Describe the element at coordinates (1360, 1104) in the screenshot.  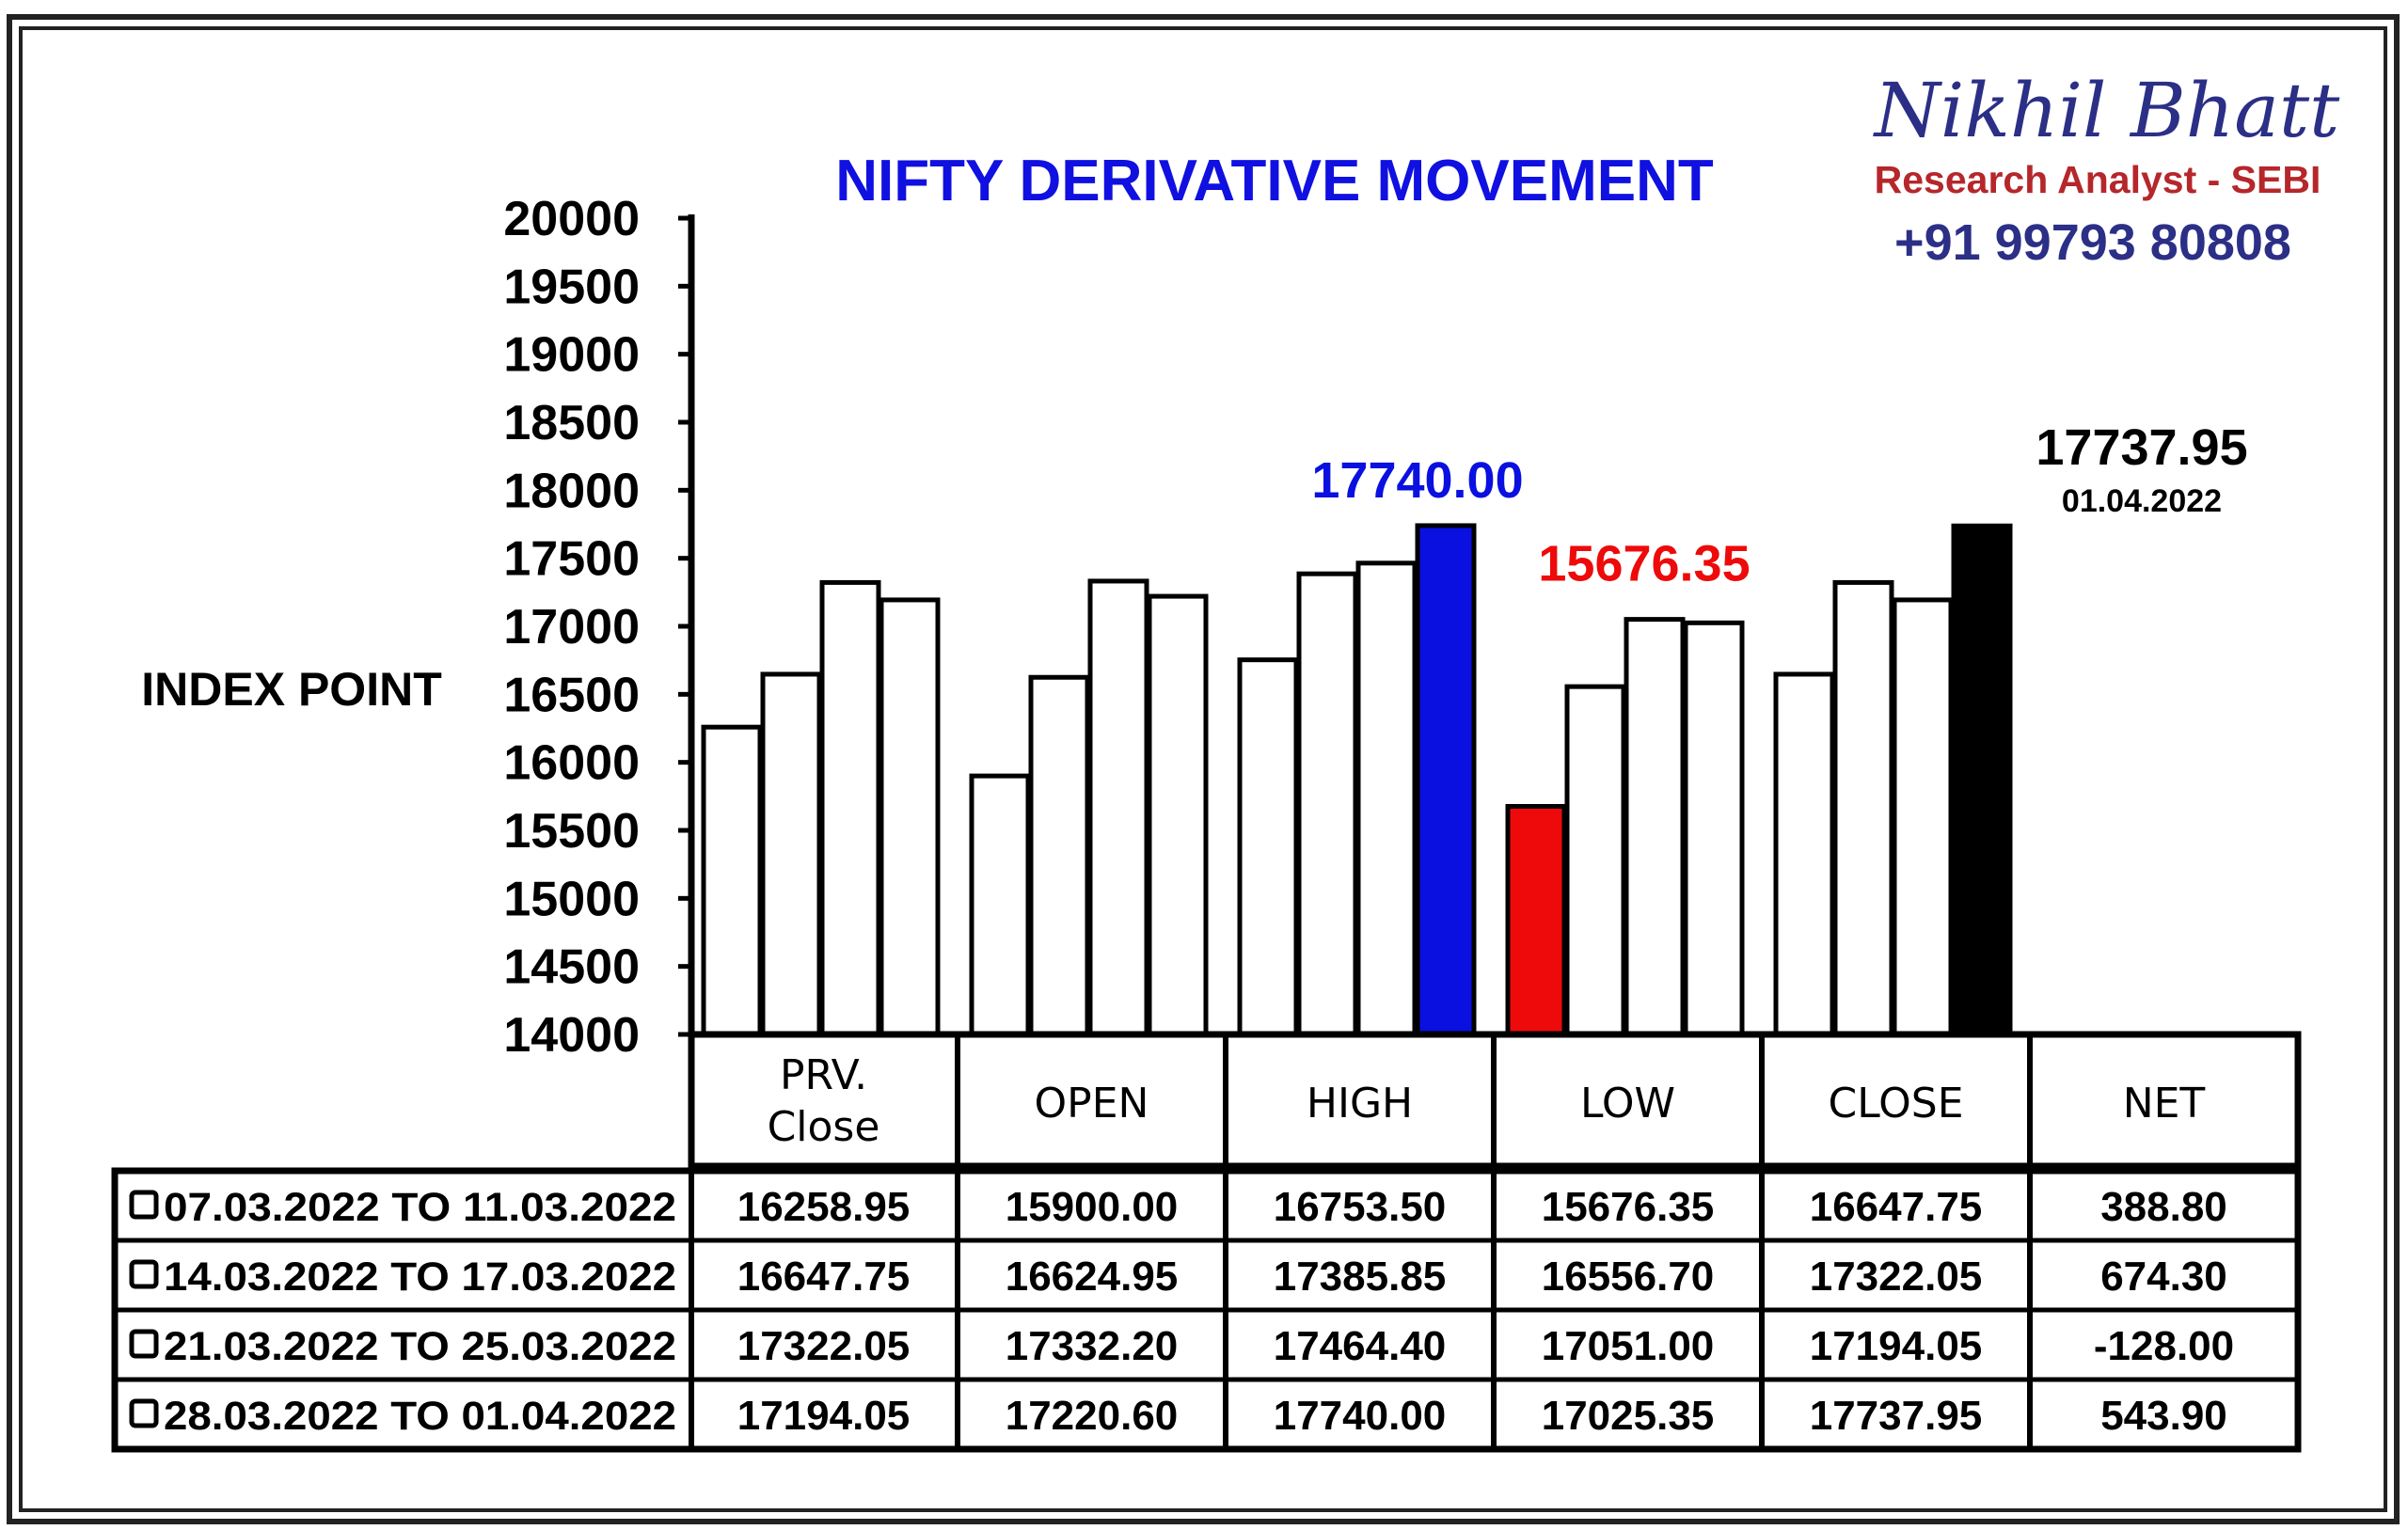
I see `table-header-cell: HIGH` at that location.